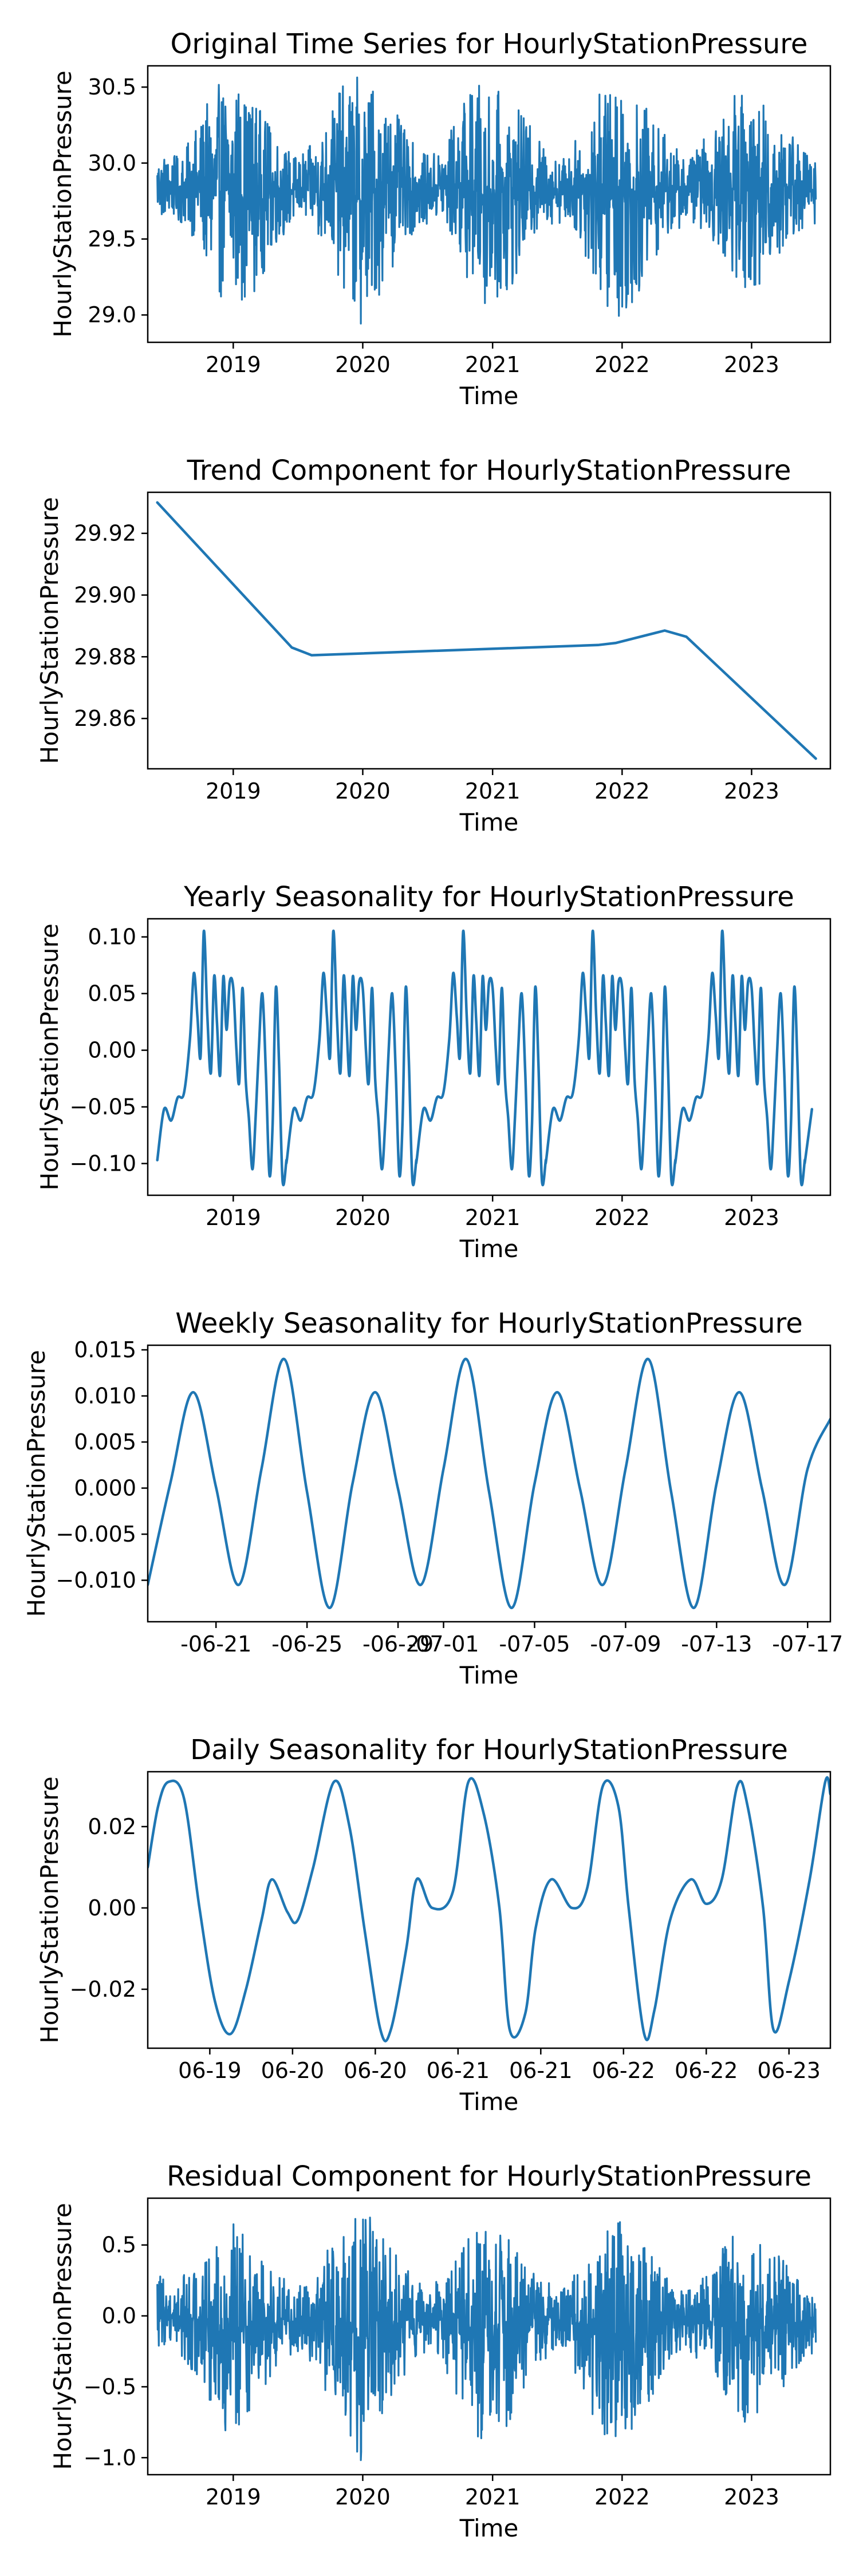 Image resolution: width=859 pixels, height=2576 pixels. What do you see at coordinates (625, 1644) in the screenshot?
I see `x-tick-label: -07-09` at bounding box center [625, 1644].